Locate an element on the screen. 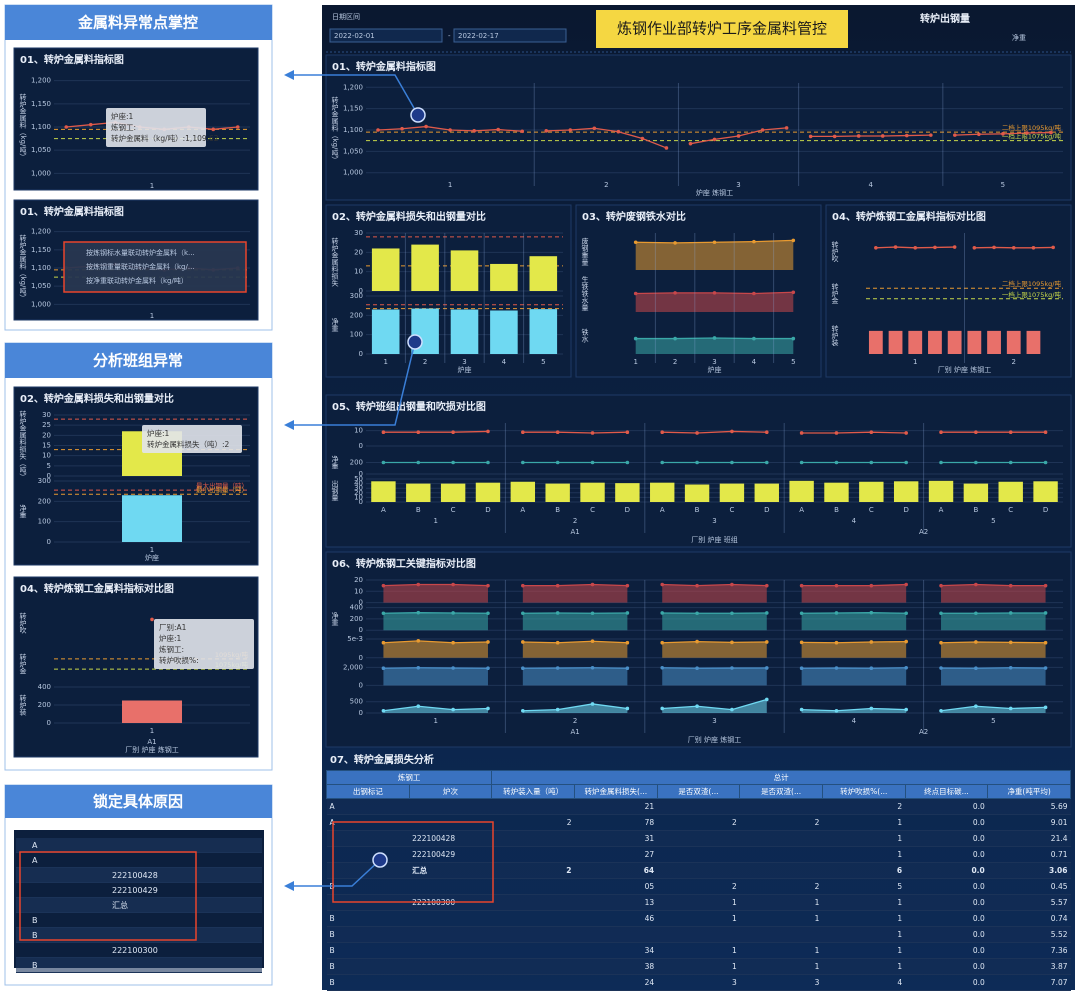 The height and width of the screenshot is (997, 1080). x-tick-label: A is located at coordinates (801, 510).